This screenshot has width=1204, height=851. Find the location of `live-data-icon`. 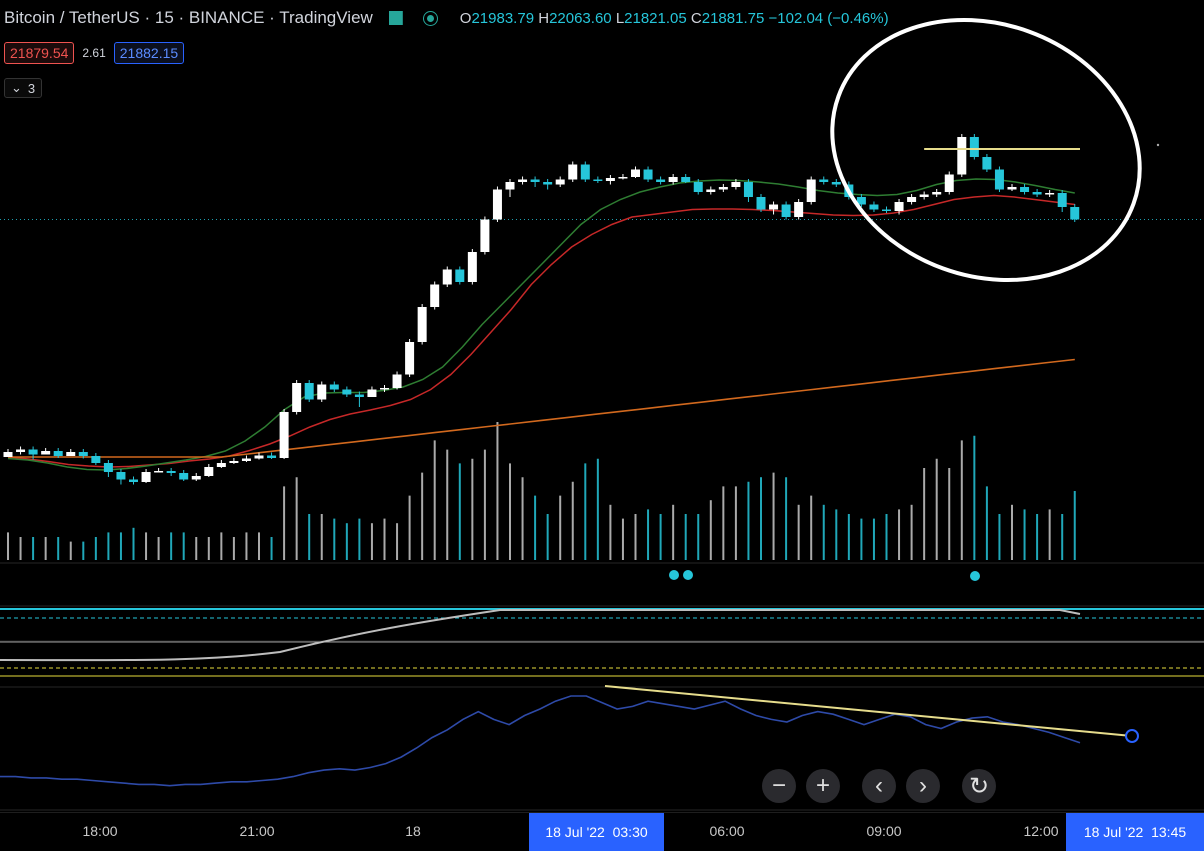

live-data-icon is located at coordinates (430, 18).